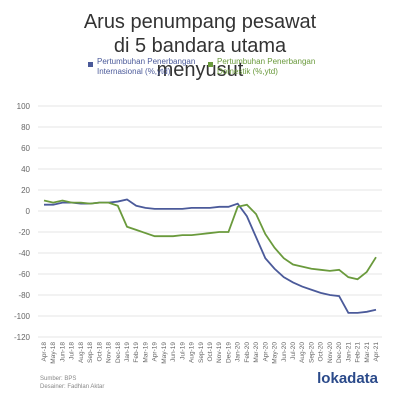 The image size is (400, 400). I want to click on x-tick-label: Apr-18, so click(44, 352).